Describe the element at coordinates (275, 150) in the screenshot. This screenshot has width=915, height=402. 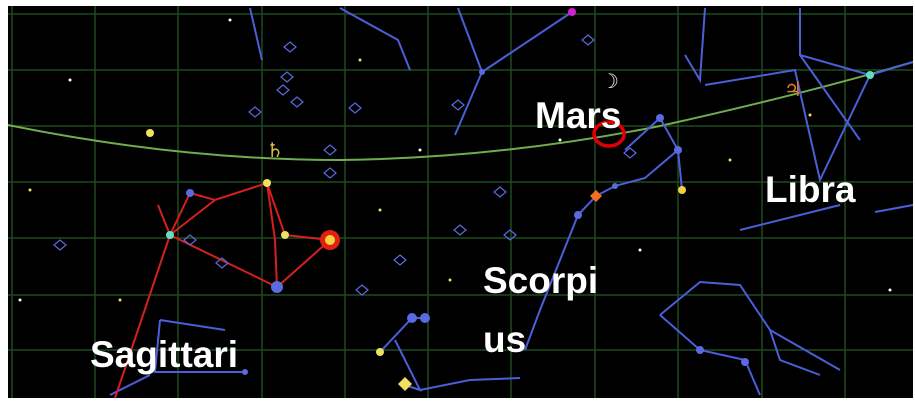
I see `saturn-symbol: ♄` at that location.